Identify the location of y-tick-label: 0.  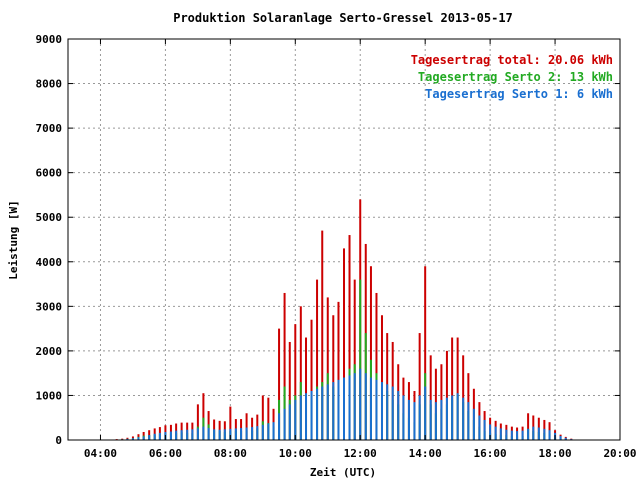
(58, 440).